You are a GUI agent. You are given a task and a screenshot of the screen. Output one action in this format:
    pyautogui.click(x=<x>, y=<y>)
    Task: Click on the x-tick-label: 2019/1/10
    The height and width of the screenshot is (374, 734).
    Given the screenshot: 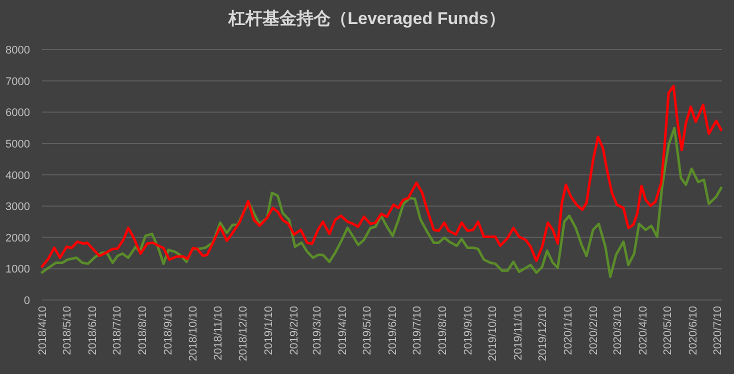 What is the action you would take?
    pyautogui.click(x=268, y=330)
    